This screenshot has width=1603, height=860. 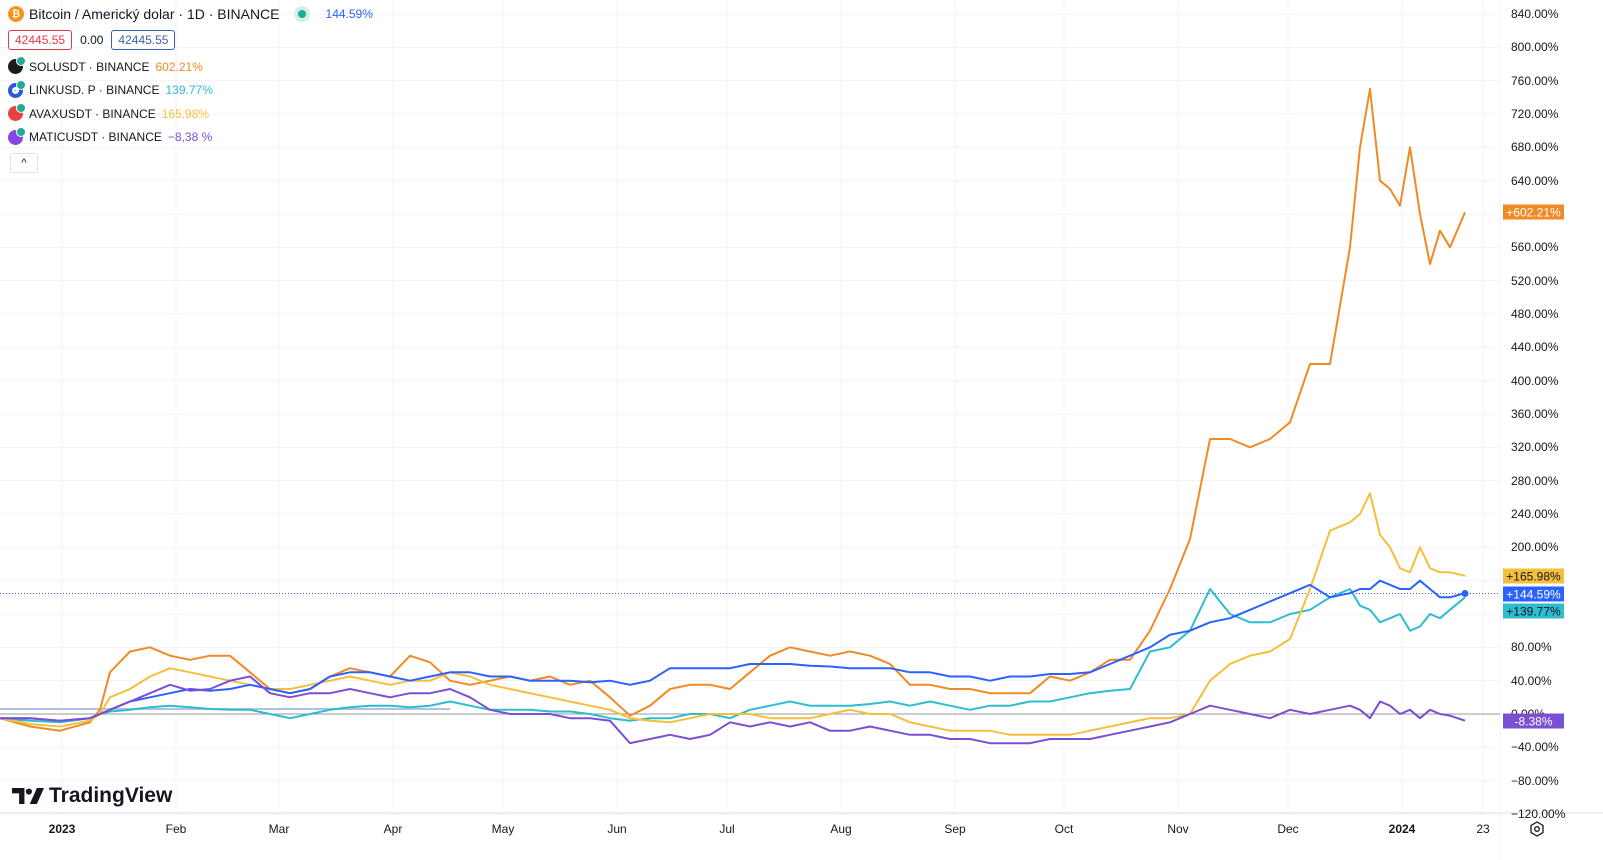 What do you see at coordinates (154, 14) in the screenshot?
I see `symbol-title: Bitcoin / Americký dolar · 1D · BINANCE` at bounding box center [154, 14].